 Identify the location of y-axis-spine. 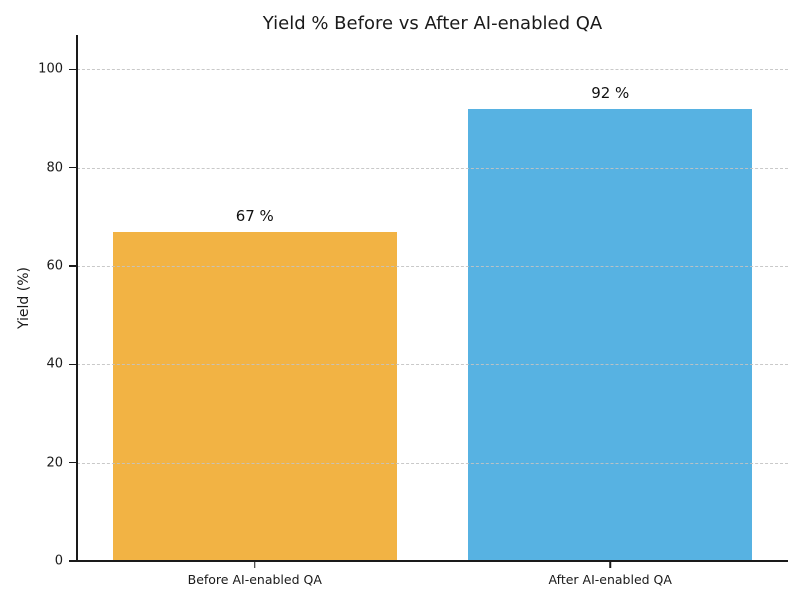
(77, 298).